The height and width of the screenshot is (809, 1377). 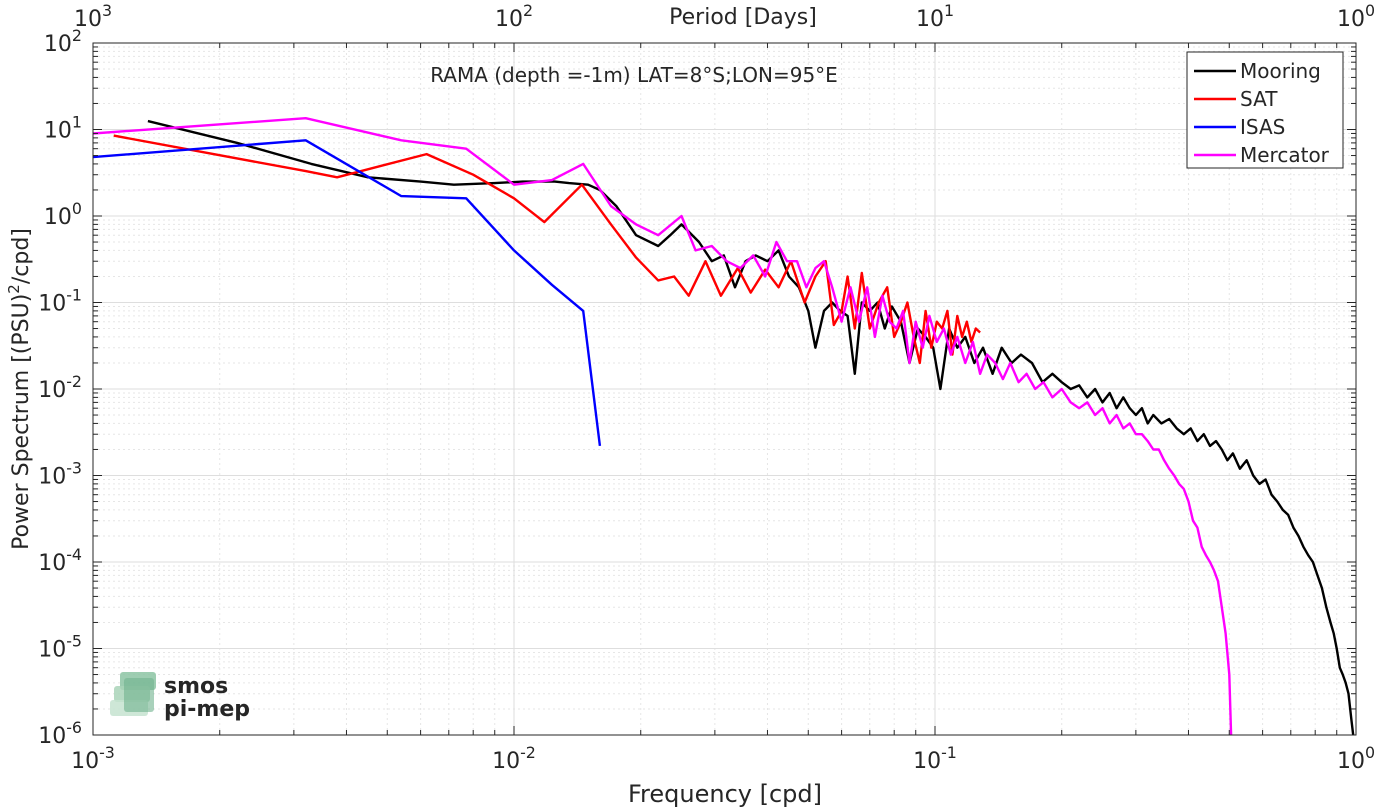 What do you see at coordinates (1356, 16) in the screenshot?
I see `x2-tick-label: 10⁰` at bounding box center [1356, 16].